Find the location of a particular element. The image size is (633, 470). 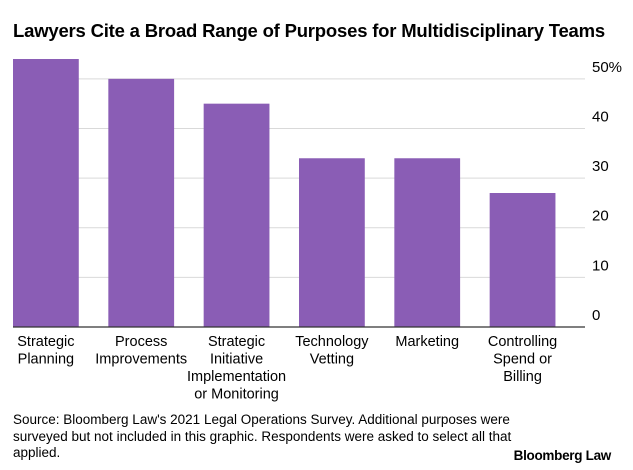

x-tick-label-line: or Monitoring is located at coordinates (236, 395).